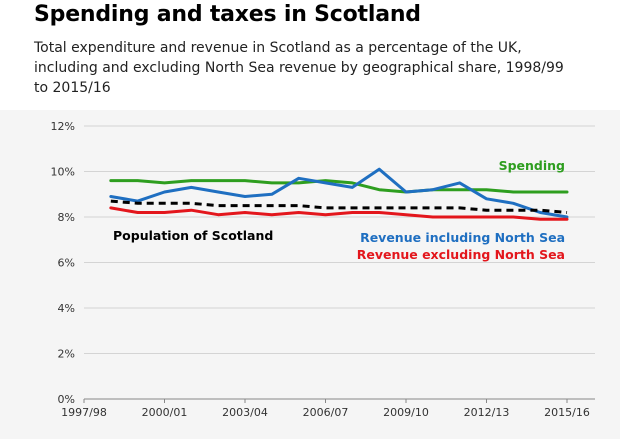 This screenshot has width=620, height=439. I want to click on series-label-revenue-excluding-north-sea: Revenue excluding North Sea, so click(461, 254).